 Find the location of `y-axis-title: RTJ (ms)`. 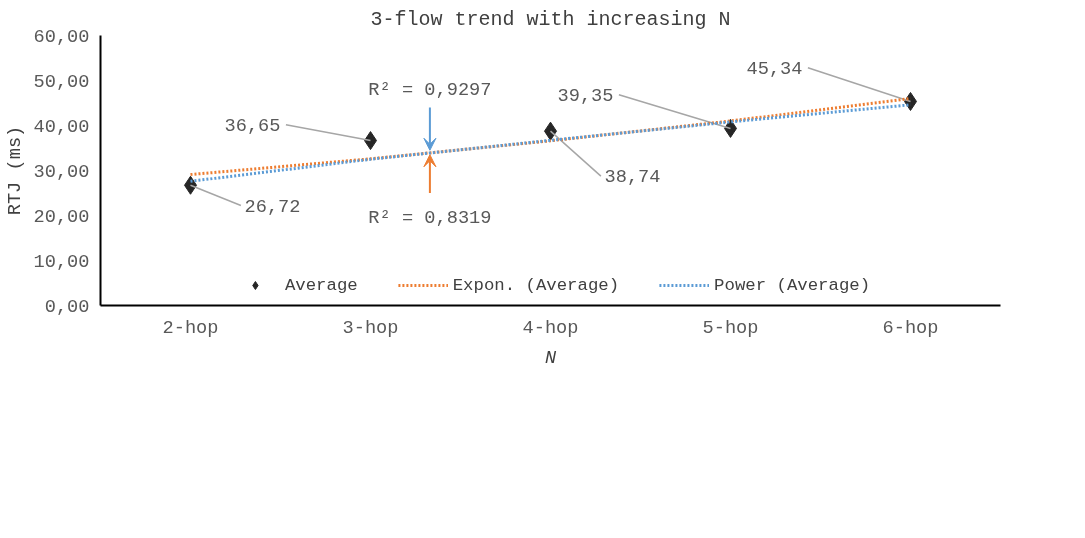

y-axis-title: RTJ (ms) is located at coordinates (14, 170).